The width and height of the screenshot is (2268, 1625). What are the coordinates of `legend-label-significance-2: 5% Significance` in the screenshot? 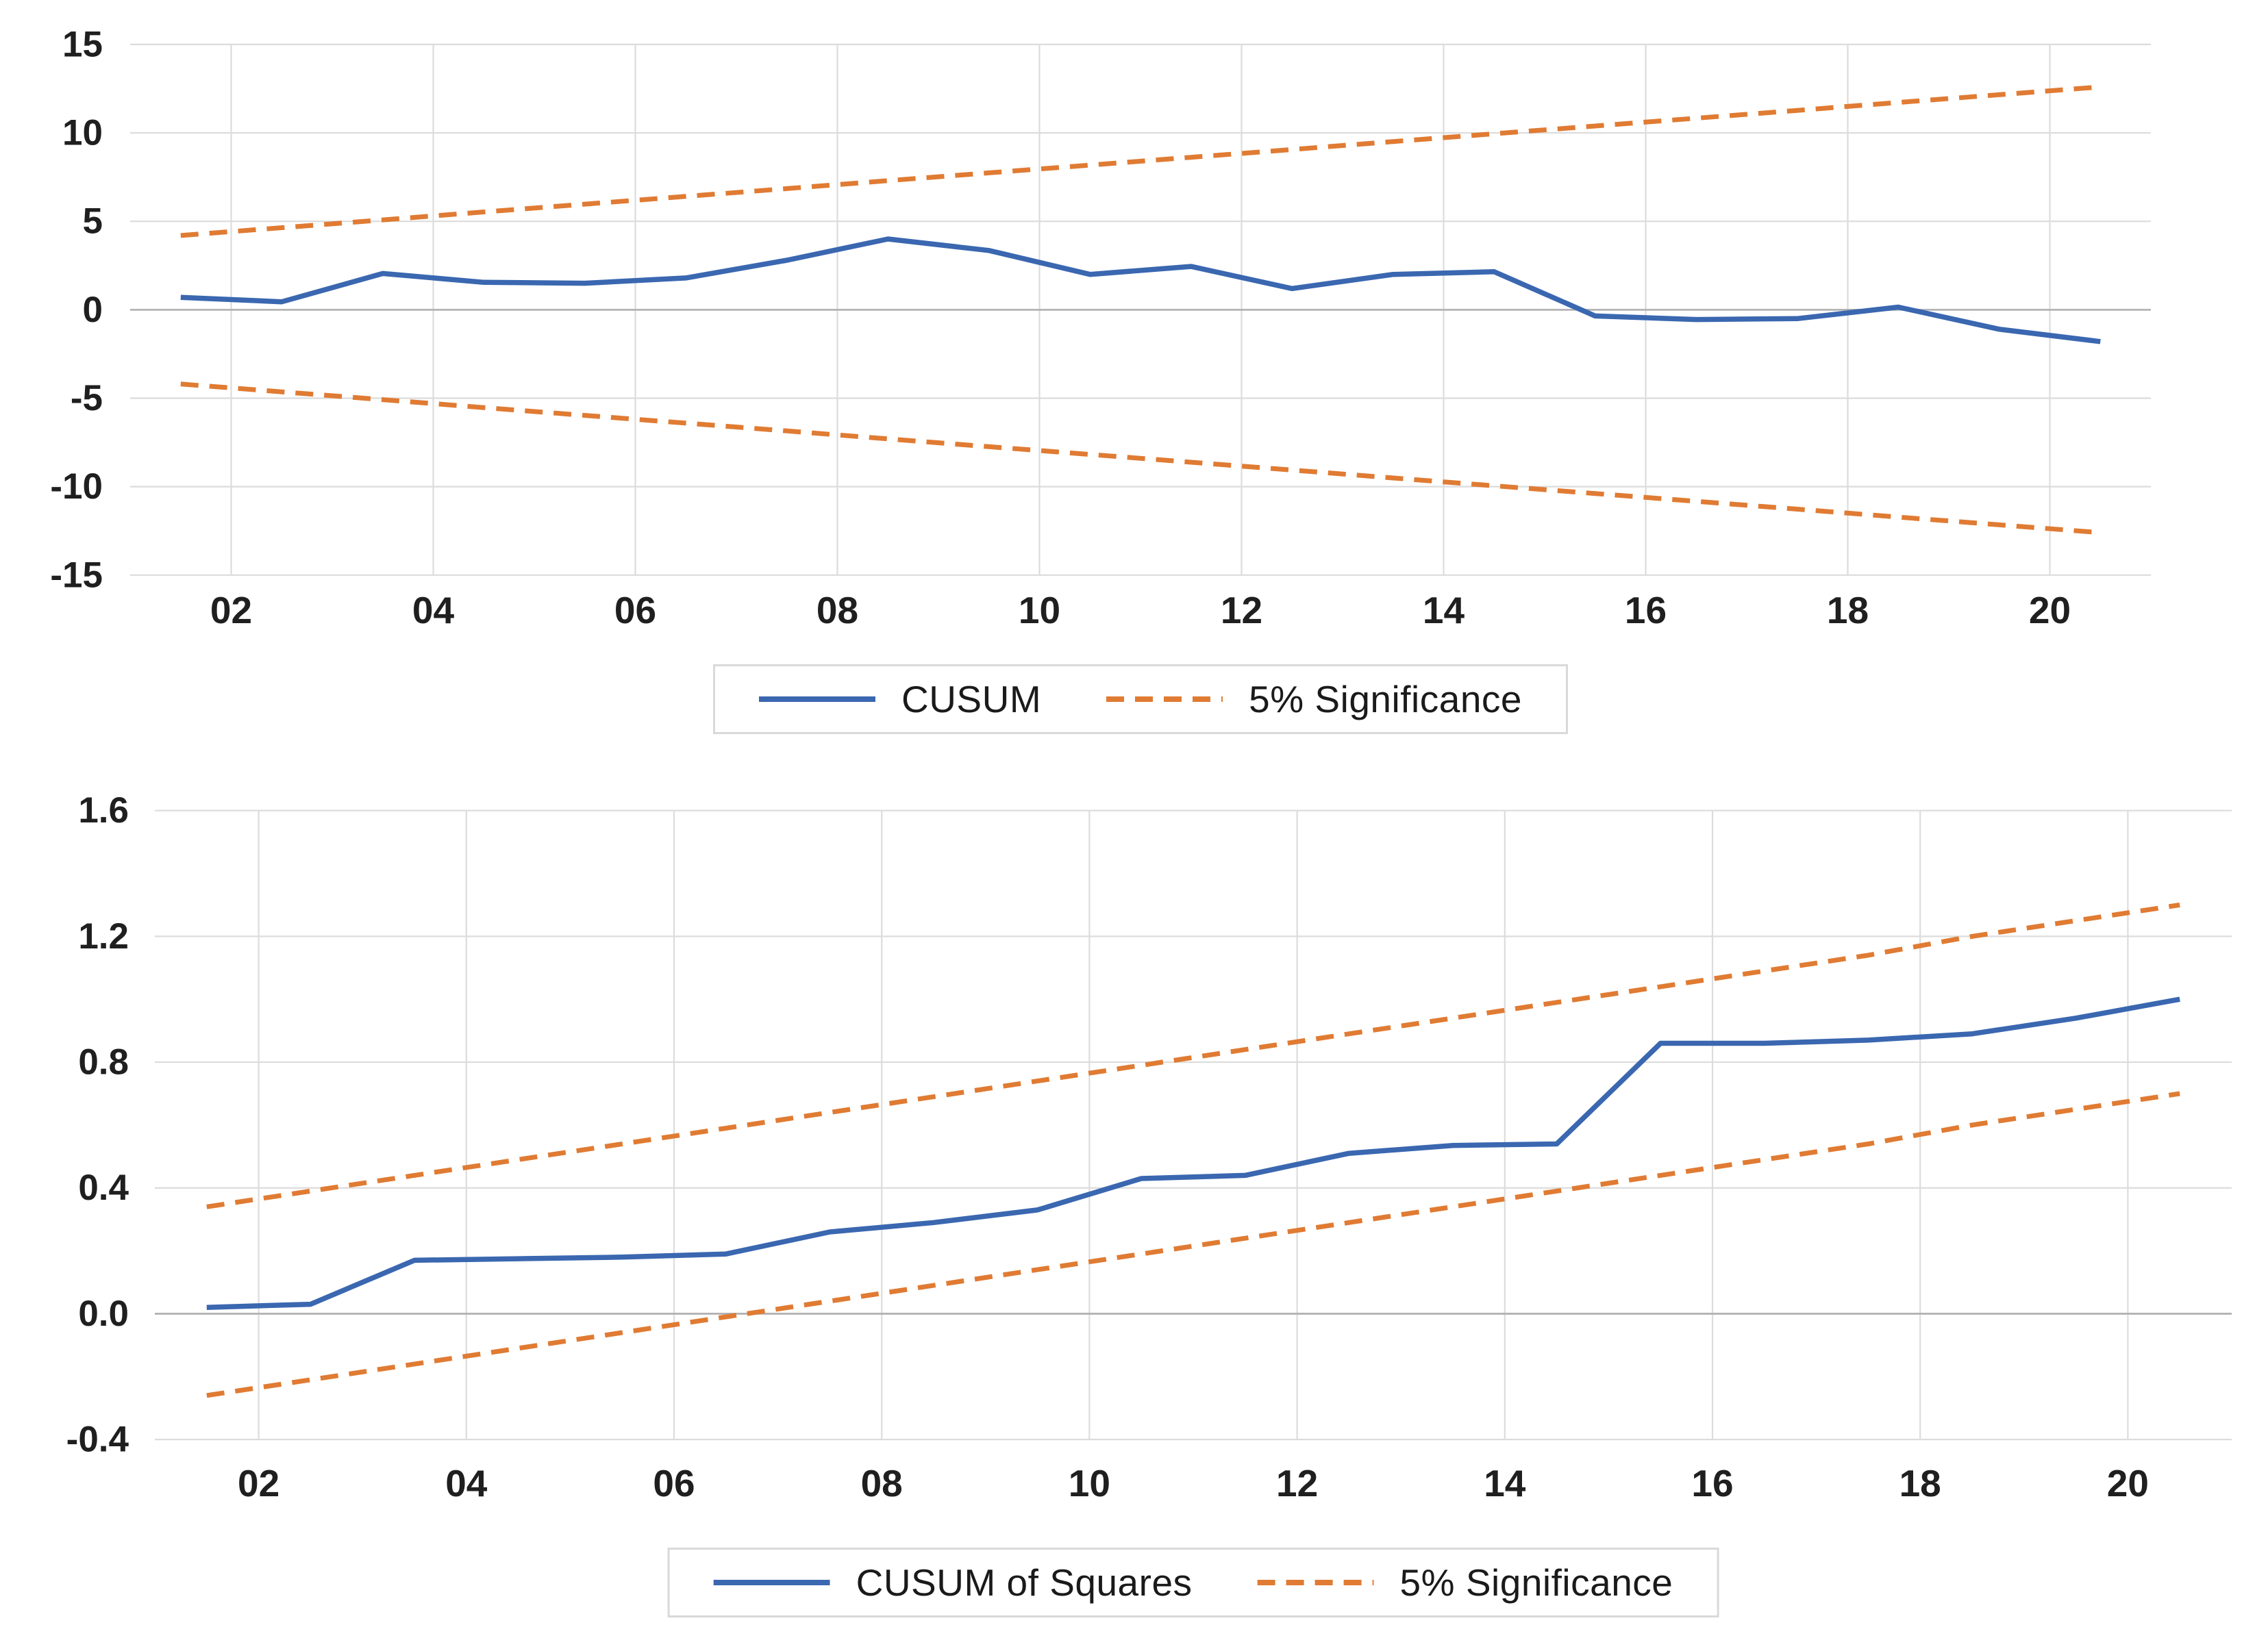 It's located at (1536, 1582).